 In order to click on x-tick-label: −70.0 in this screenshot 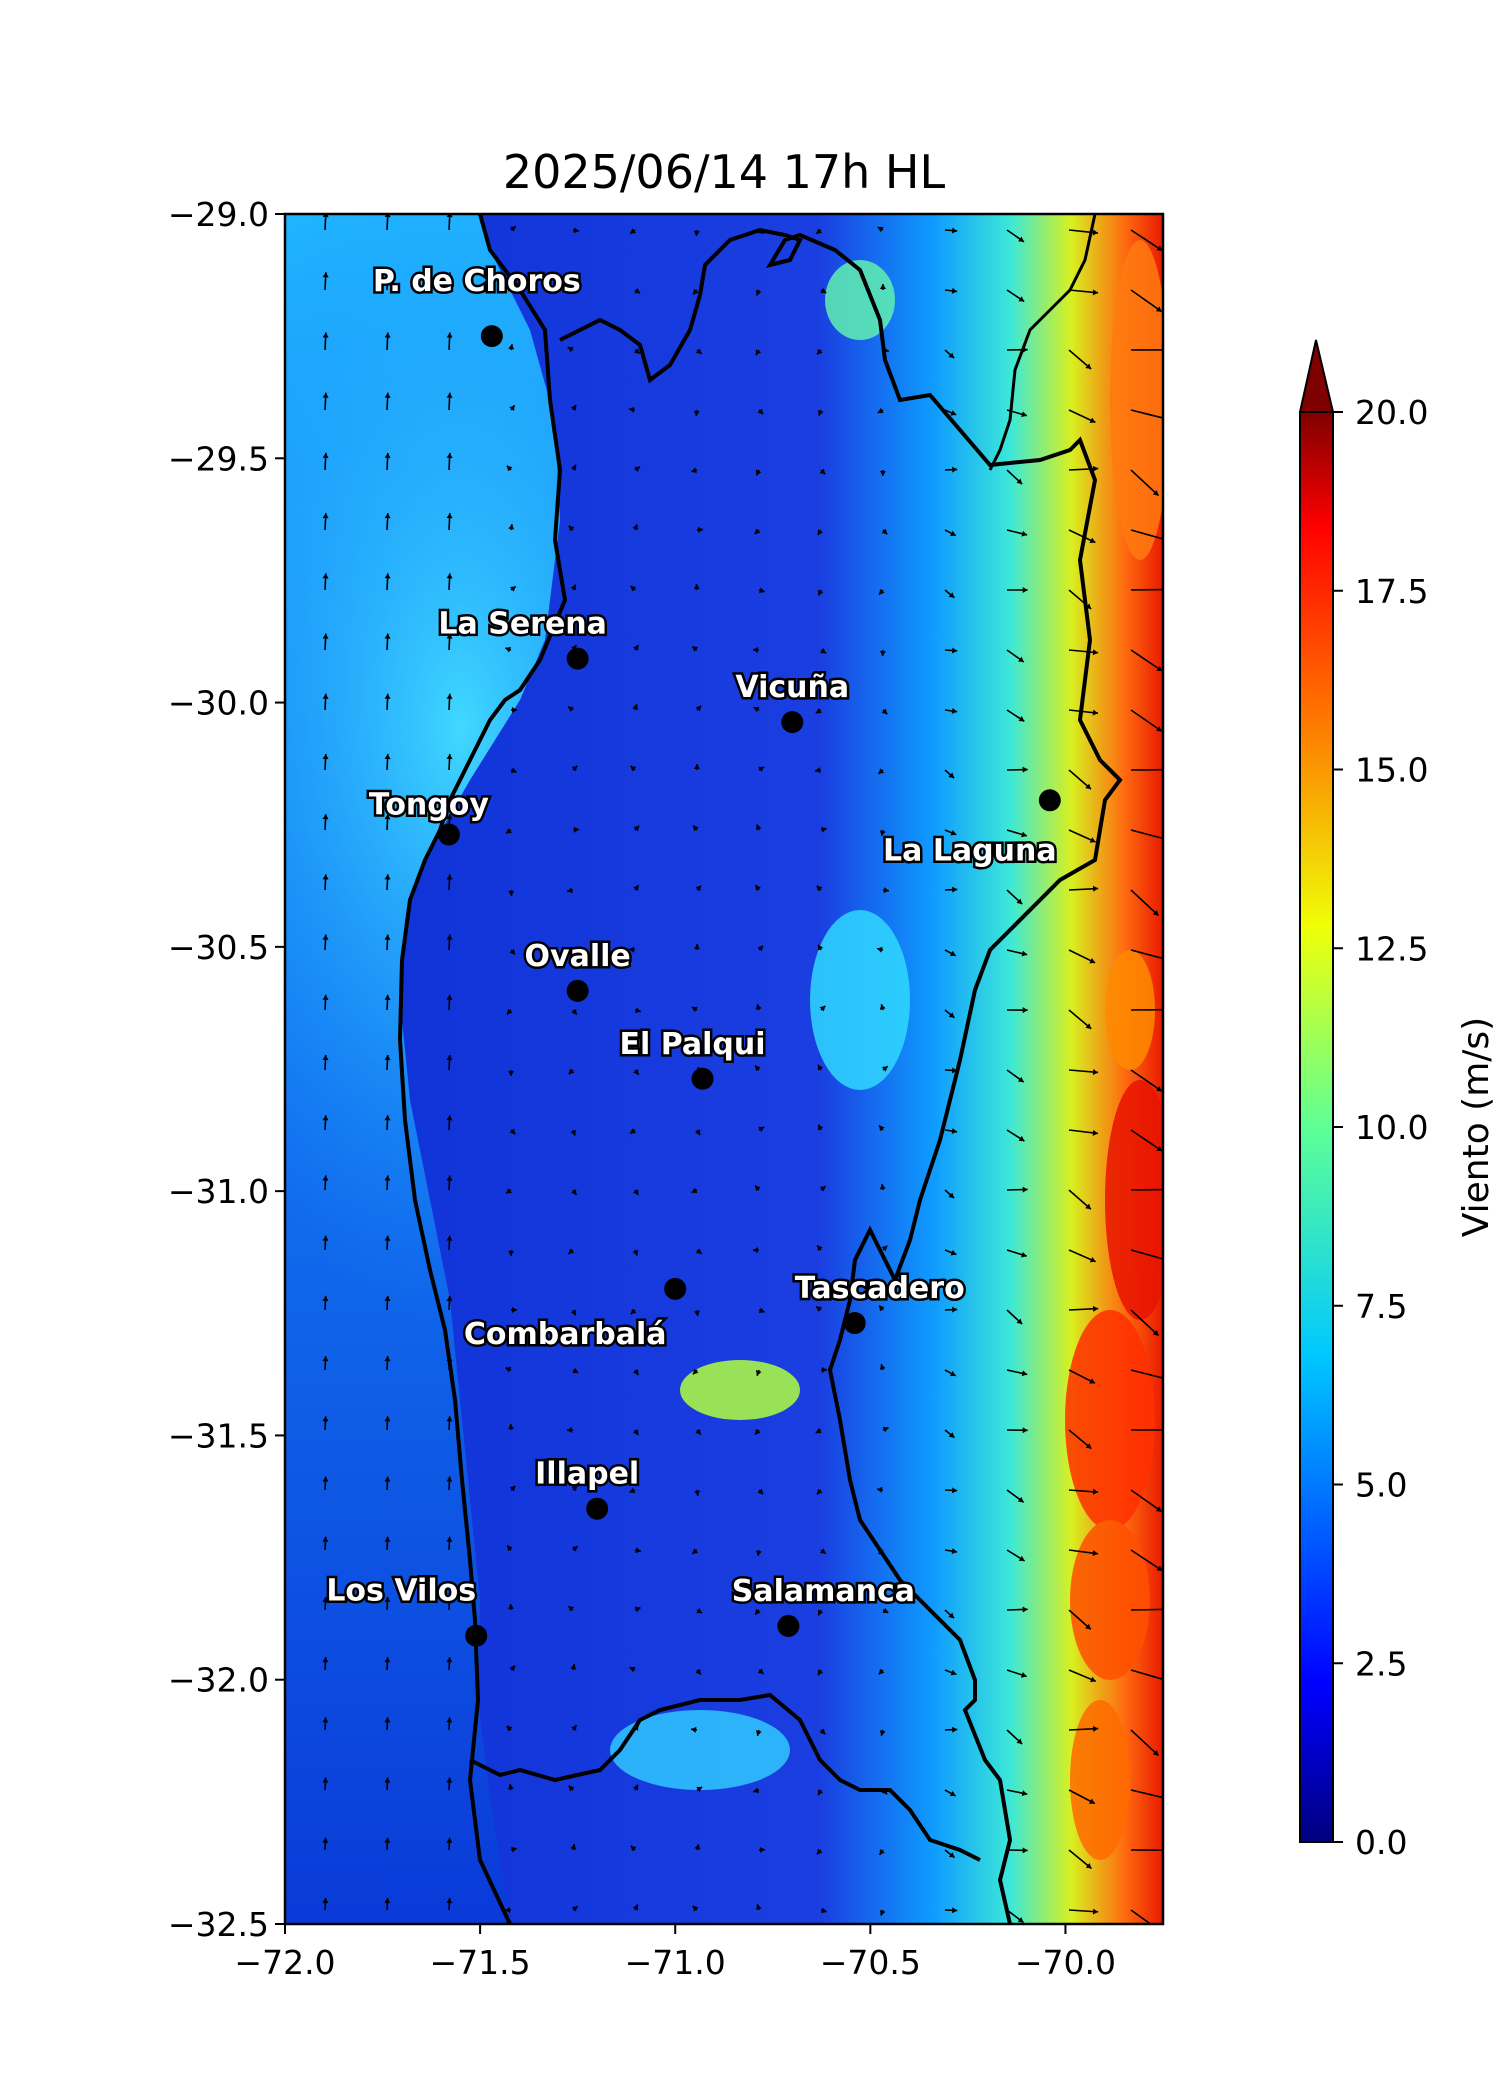, I will do `click(1065, 1962)`.